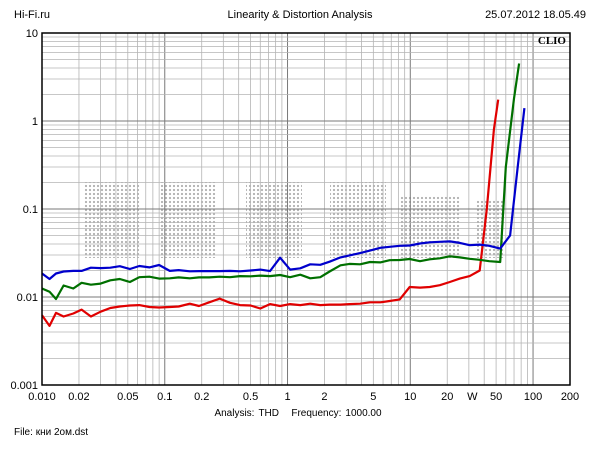 The height and width of the screenshot is (450, 600). Describe the element at coordinates (472, 397) in the screenshot. I see `x-tick-label: W` at that location.